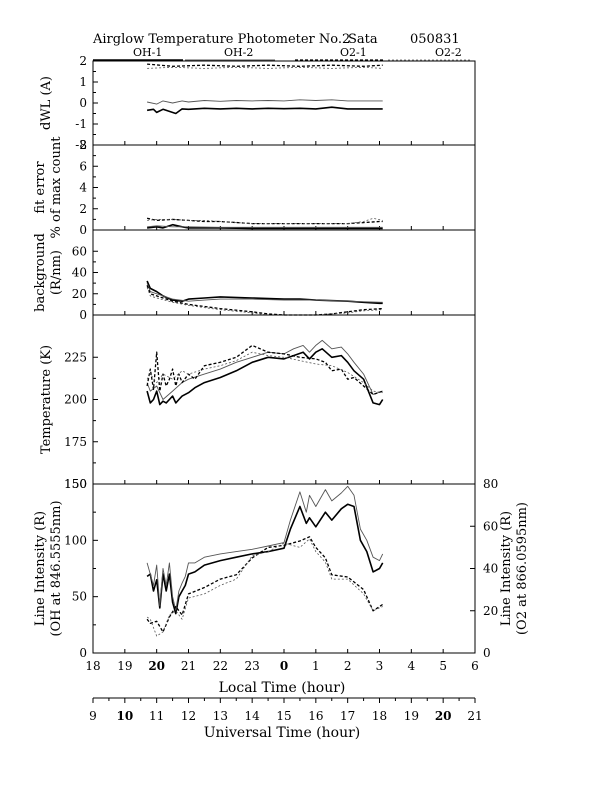 This screenshot has width=612, height=792. What do you see at coordinates (220, 716) in the screenshot?
I see `universal-tick-label: 13` at bounding box center [220, 716].